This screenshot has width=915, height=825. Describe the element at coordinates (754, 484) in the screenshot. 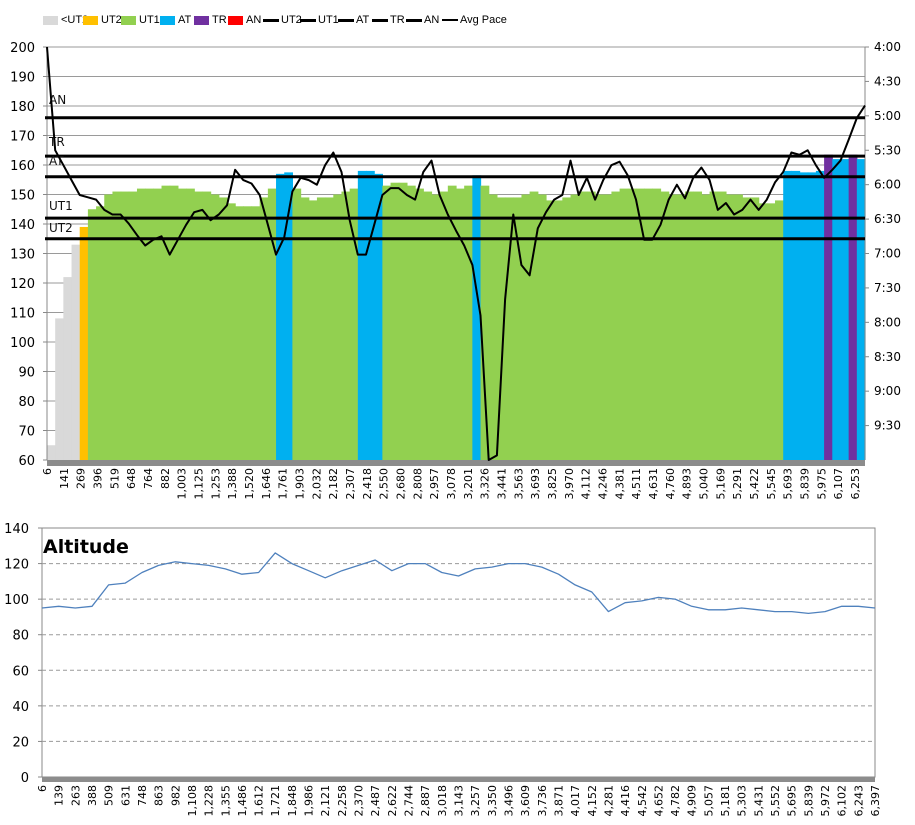

I see `x-tick-label: 5,422` at that location.